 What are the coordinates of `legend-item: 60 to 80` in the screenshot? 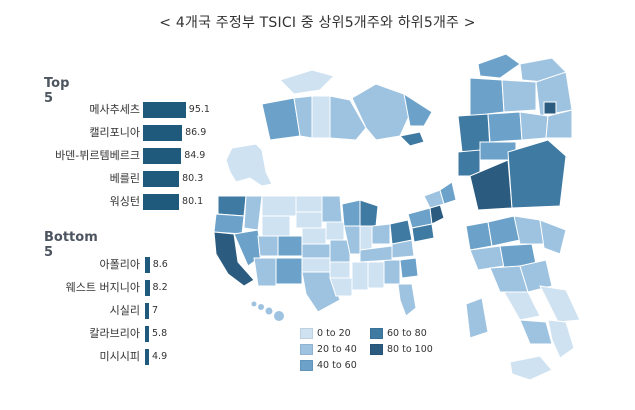 It's located at (398, 334).